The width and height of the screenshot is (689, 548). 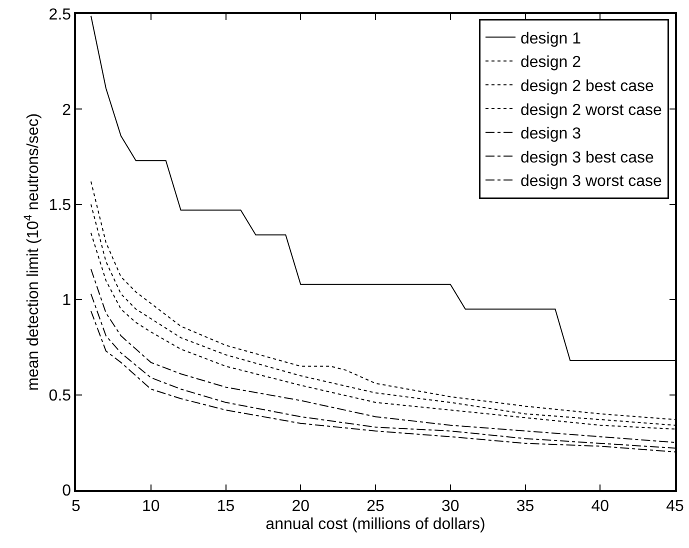 What do you see at coordinates (60, 205) in the screenshot?
I see `y-tick-label: 1.5` at bounding box center [60, 205].